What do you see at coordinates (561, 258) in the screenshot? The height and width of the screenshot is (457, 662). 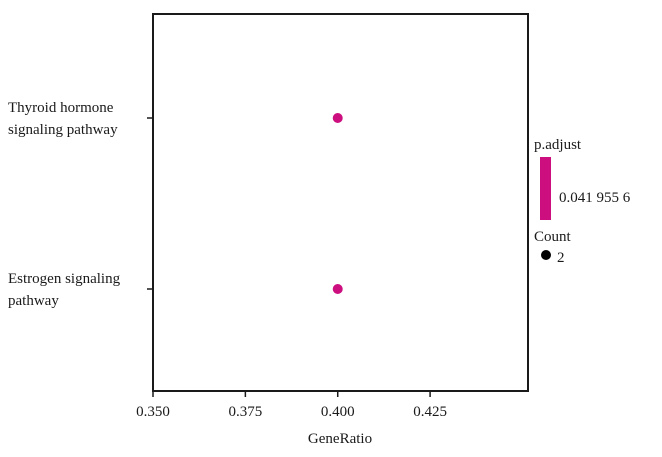 I see `legend-size-value: 2` at bounding box center [561, 258].